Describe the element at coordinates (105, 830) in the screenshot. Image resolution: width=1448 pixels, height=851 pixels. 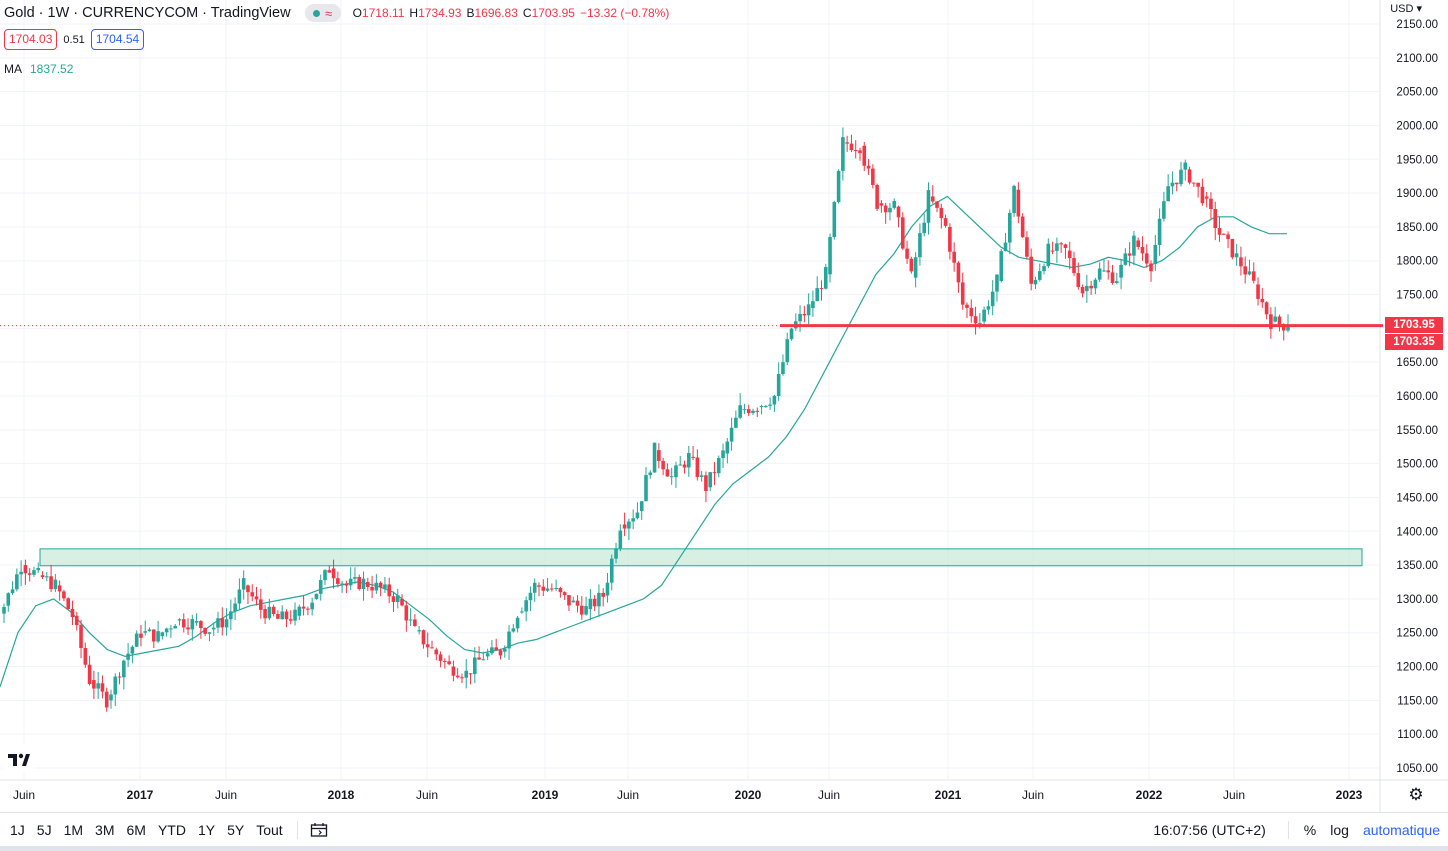
I see `range-3m-button: 3M` at that location.